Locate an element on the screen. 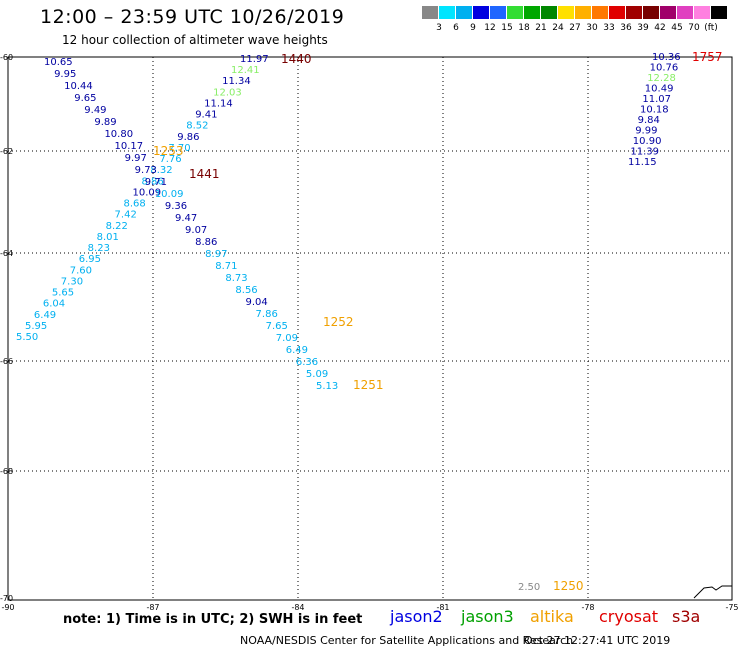 The width and height of the screenshot is (740, 650). wave-height-value: 10.18 is located at coordinates (654, 110).